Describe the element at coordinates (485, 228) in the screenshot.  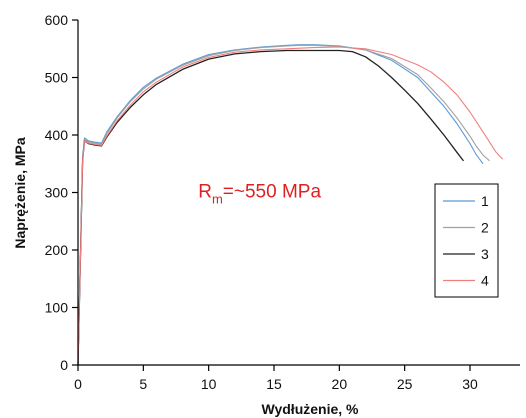
I see `legend-label-2: 2` at that location.